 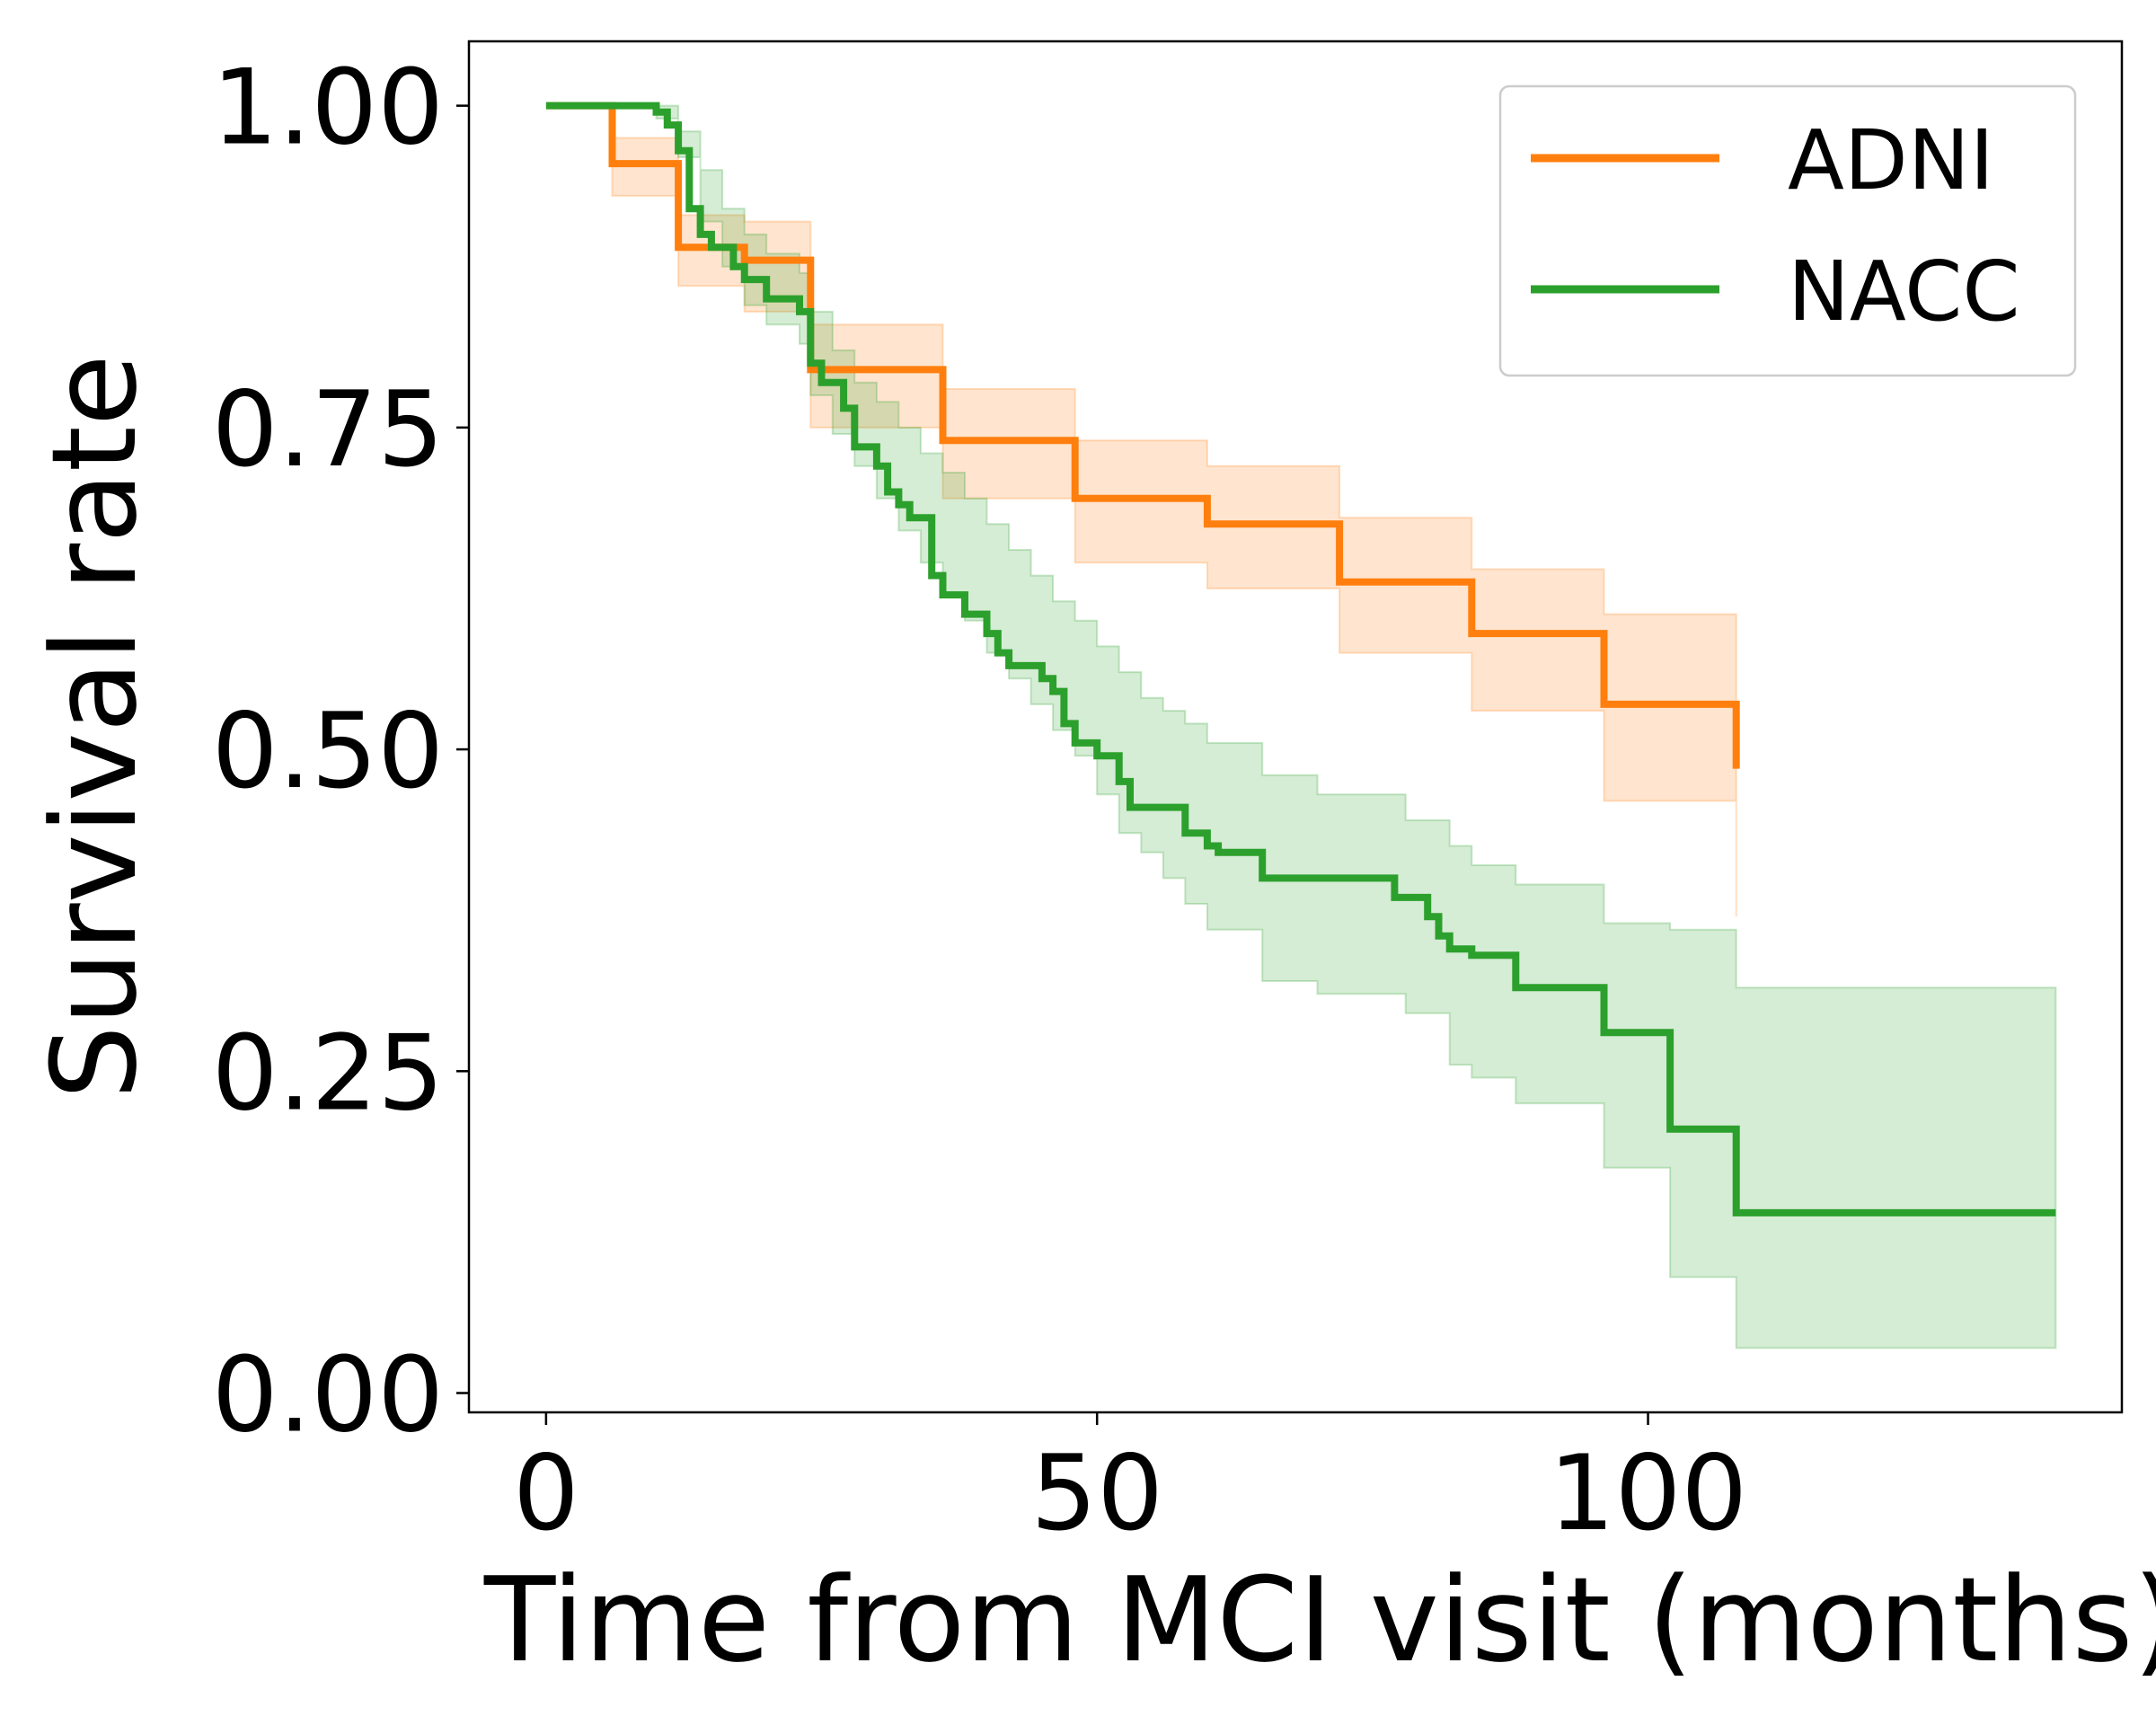 What do you see at coordinates (1319, 1620) in the screenshot?
I see `x-axis-title: Time from MCI visit (months)` at bounding box center [1319, 1620].